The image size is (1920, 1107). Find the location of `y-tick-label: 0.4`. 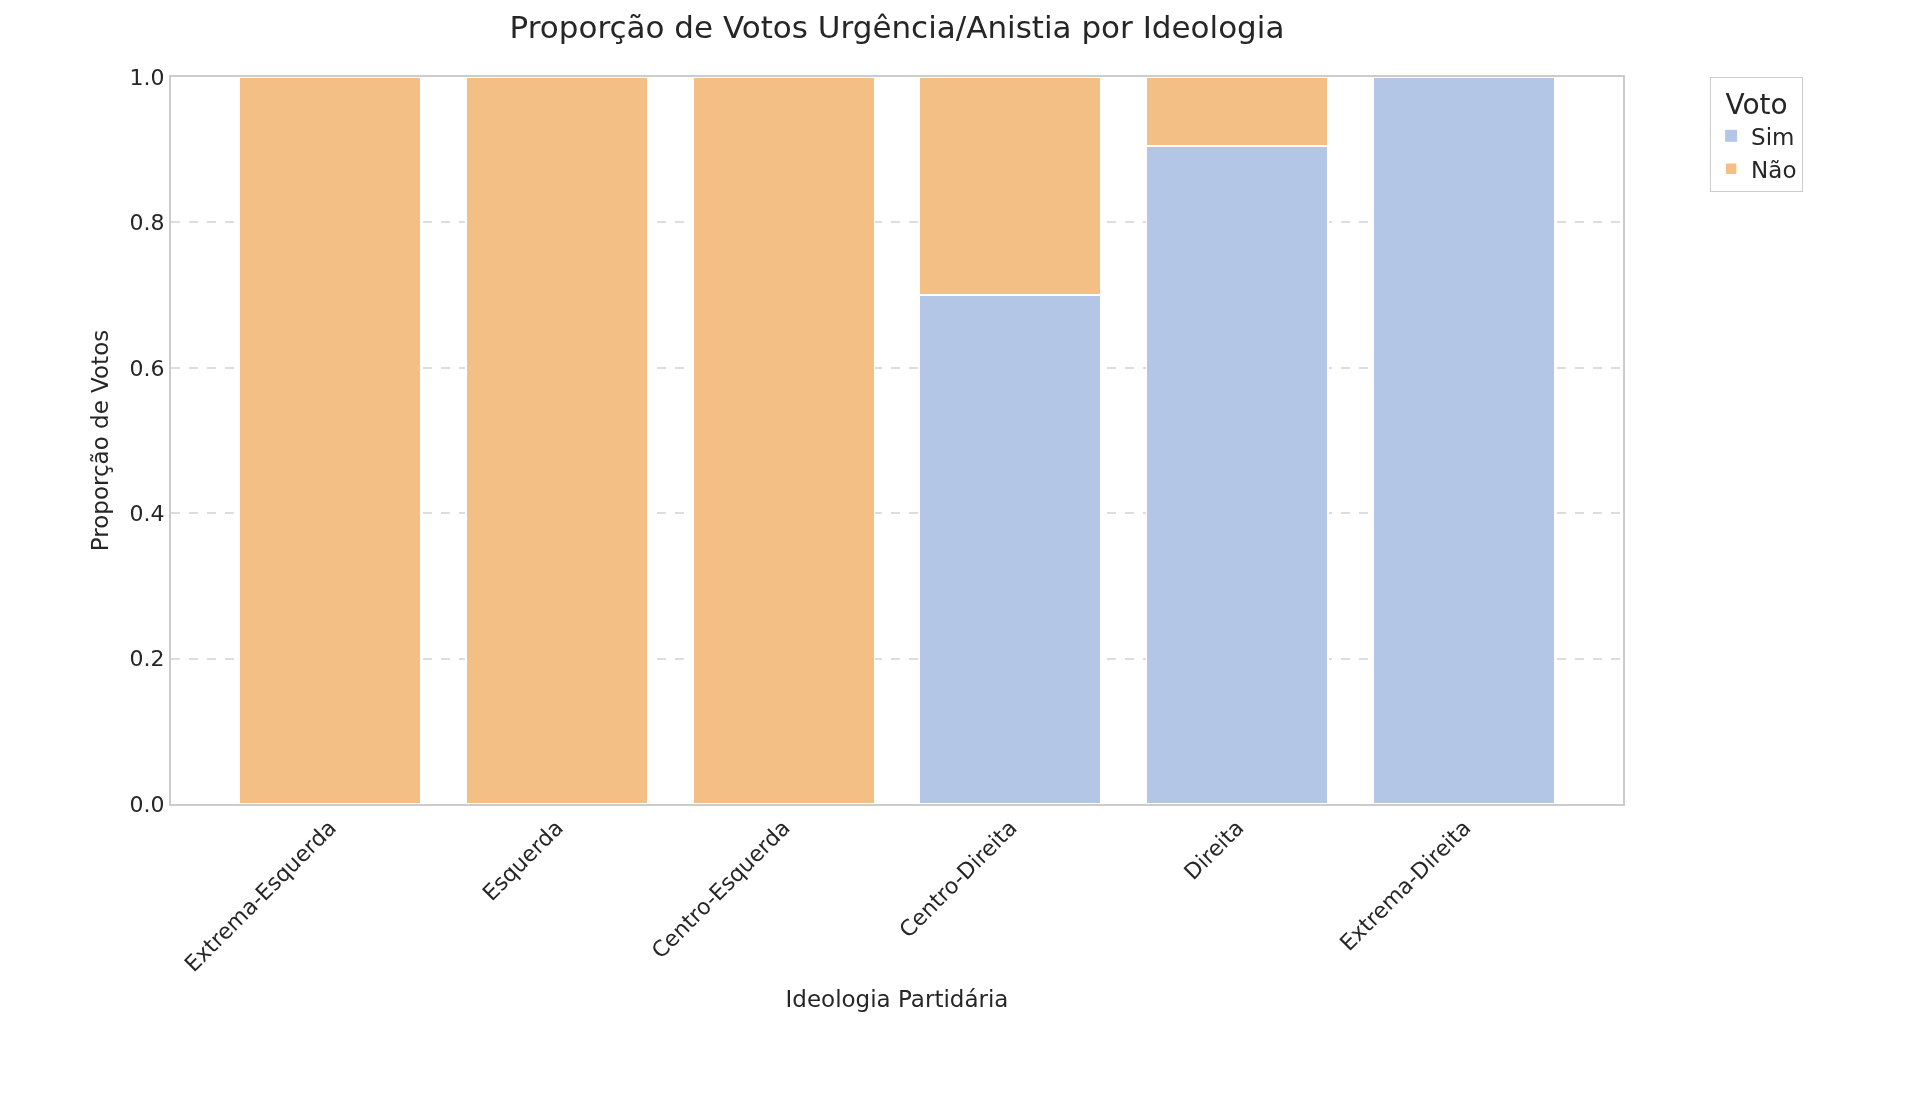

y-tick-label: 0.4 is located at coordinates (147, 513).